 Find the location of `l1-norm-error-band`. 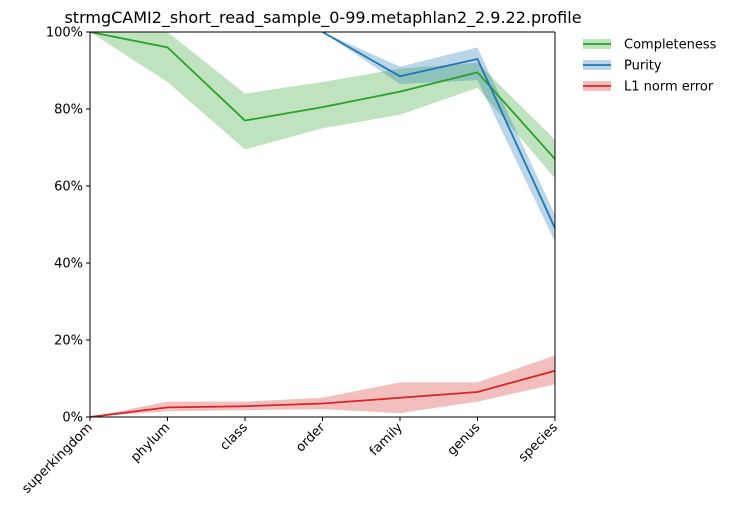

l1-norm-error-band is located at coordinates (322, 386).